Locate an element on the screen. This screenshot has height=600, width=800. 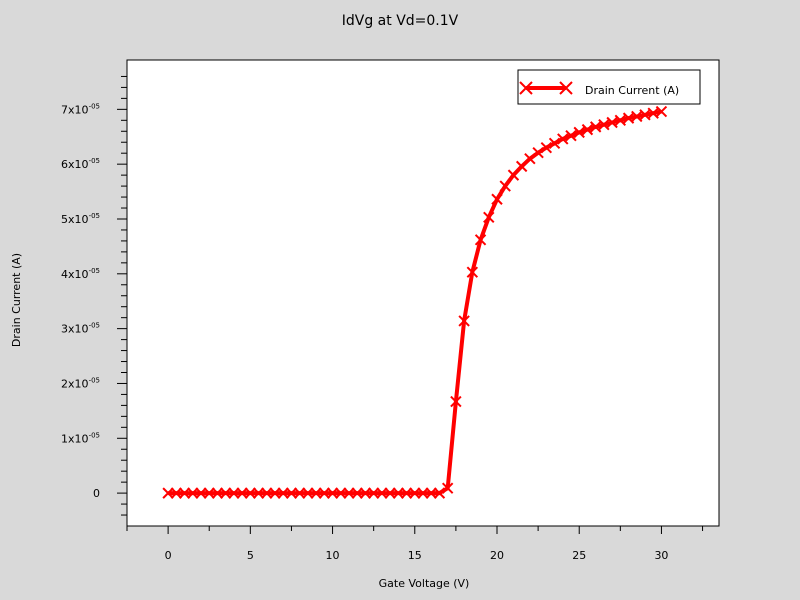
x-tick-label: 5 is located at coordinates (250, 555).